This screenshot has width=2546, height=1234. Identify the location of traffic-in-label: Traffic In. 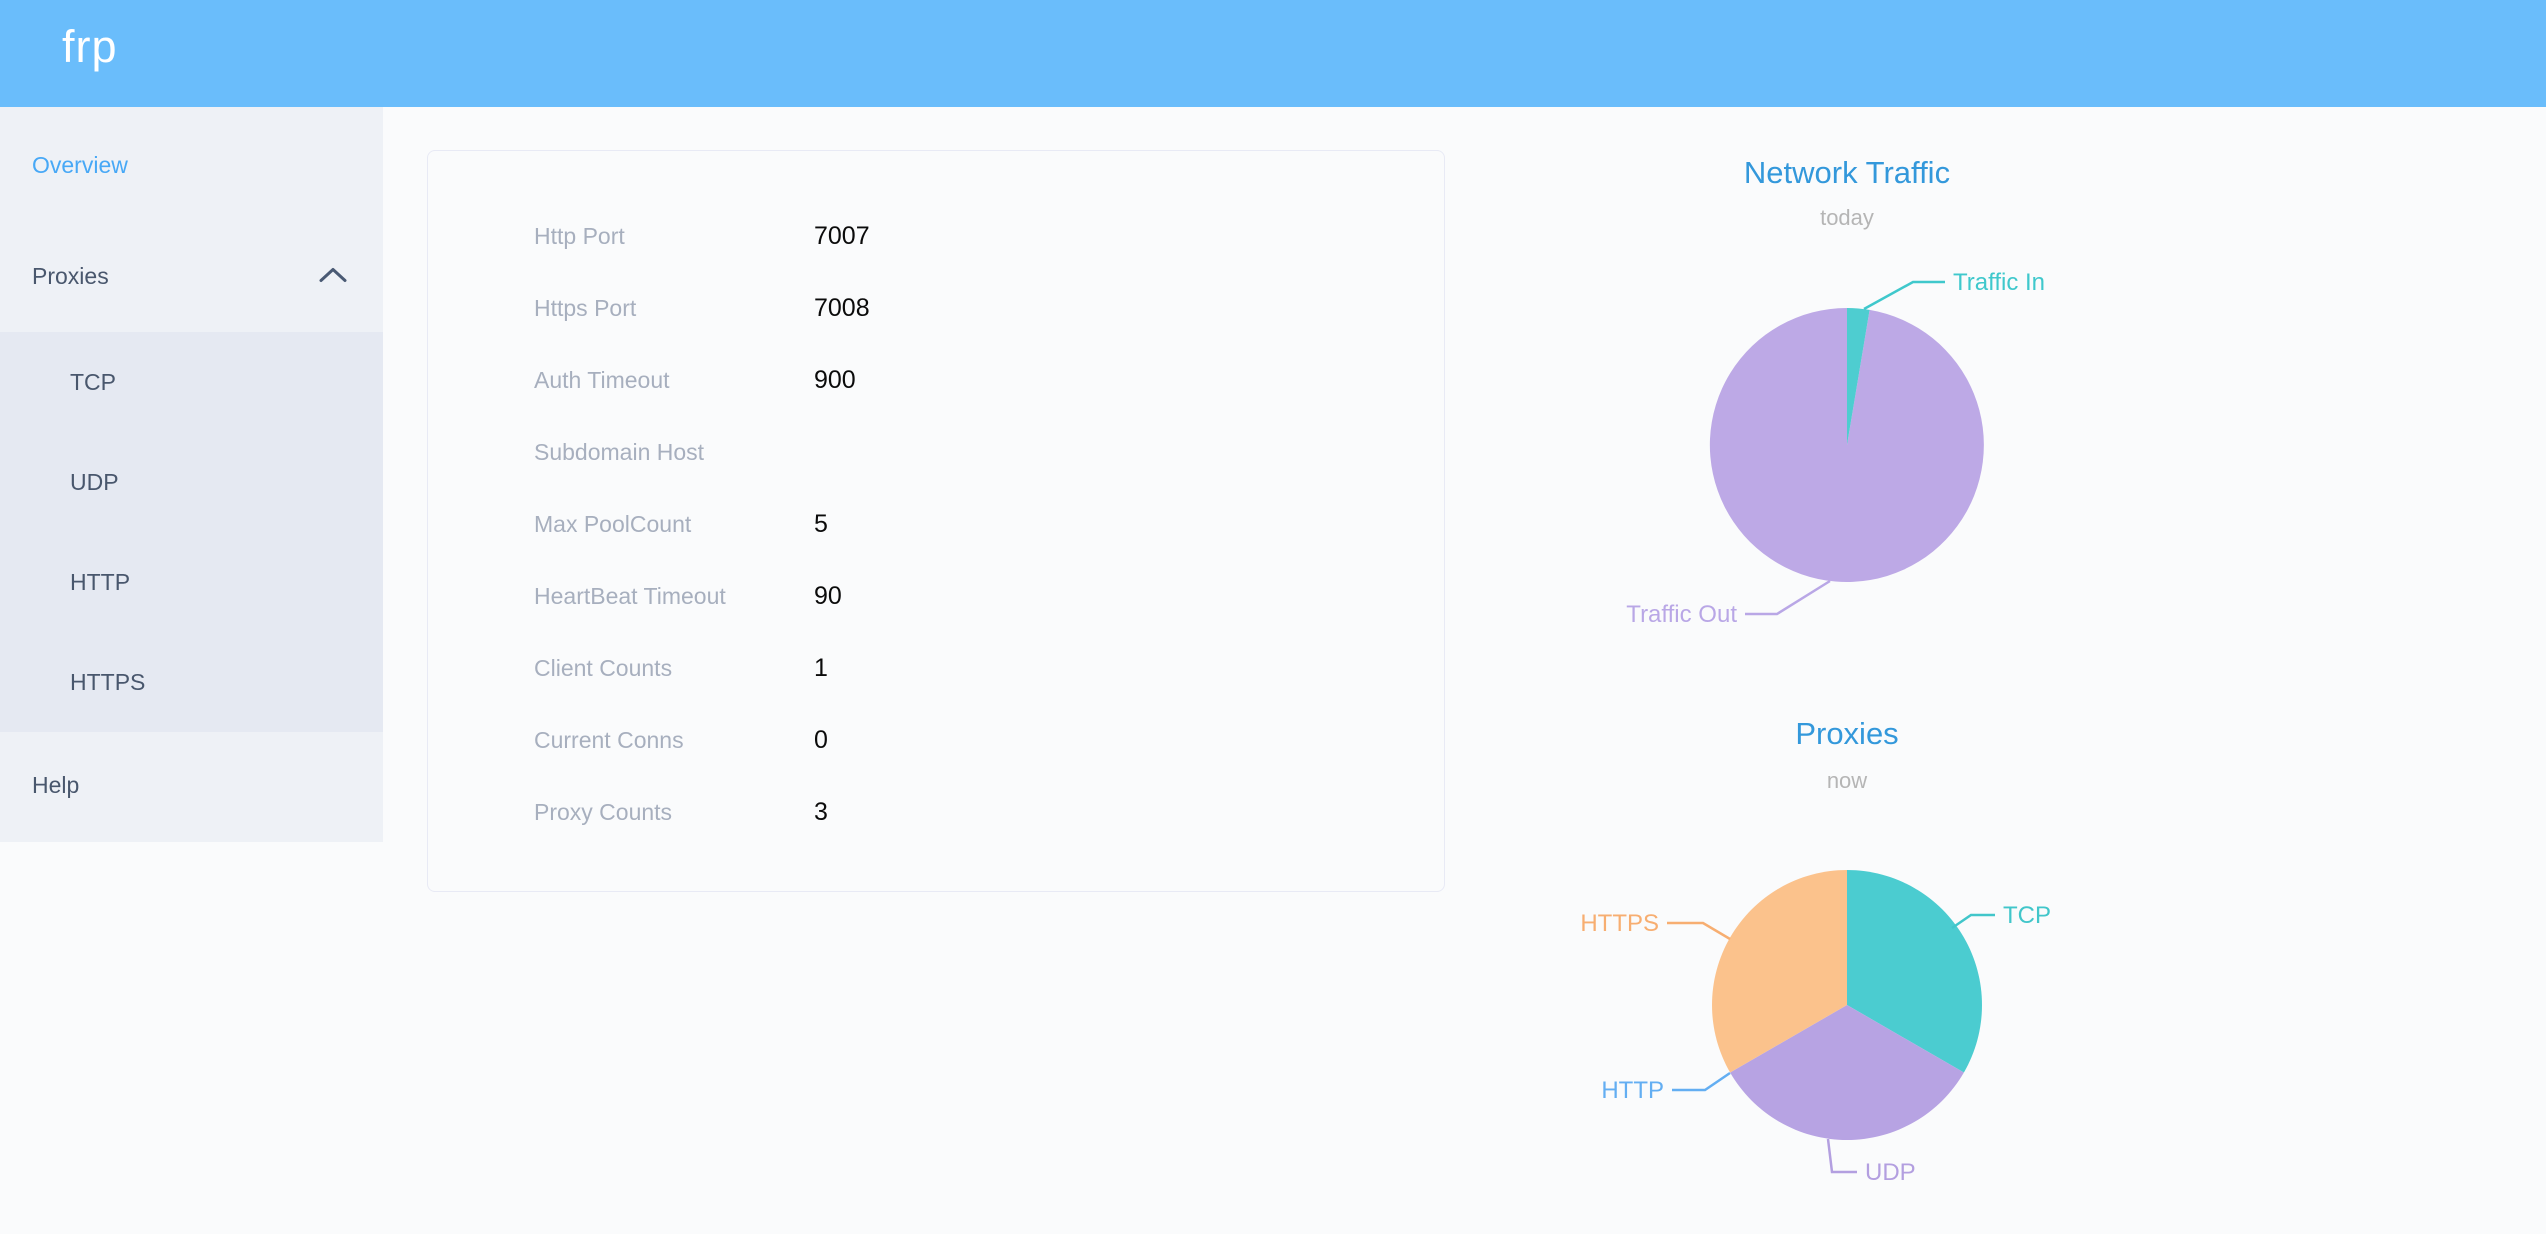
(1999, 282).